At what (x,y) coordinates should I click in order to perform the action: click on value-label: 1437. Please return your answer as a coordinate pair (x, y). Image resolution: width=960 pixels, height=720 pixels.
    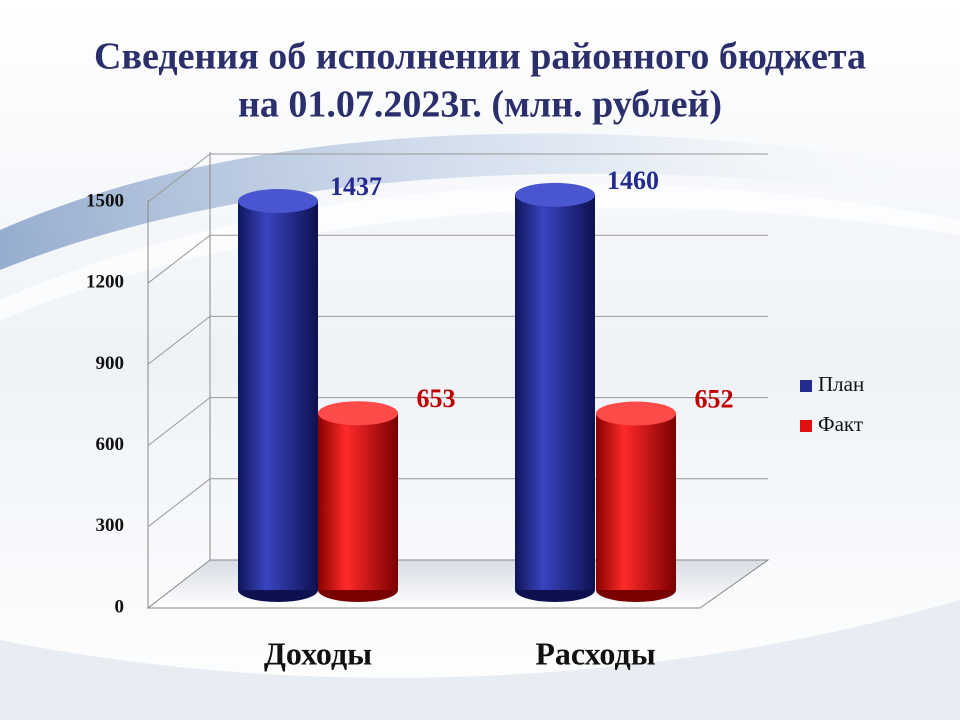
    Looking at the image, I should click on (356, 186).